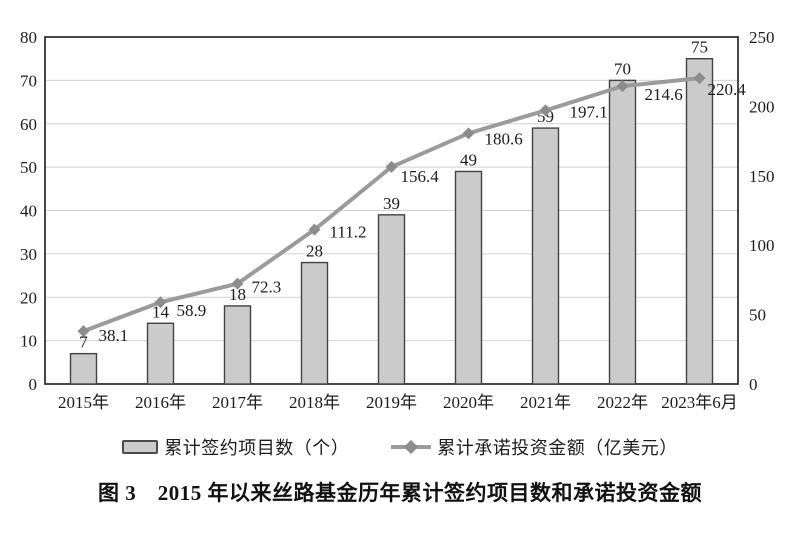  I want to click on right-axis-tick-label: 150, so click(762, 176).